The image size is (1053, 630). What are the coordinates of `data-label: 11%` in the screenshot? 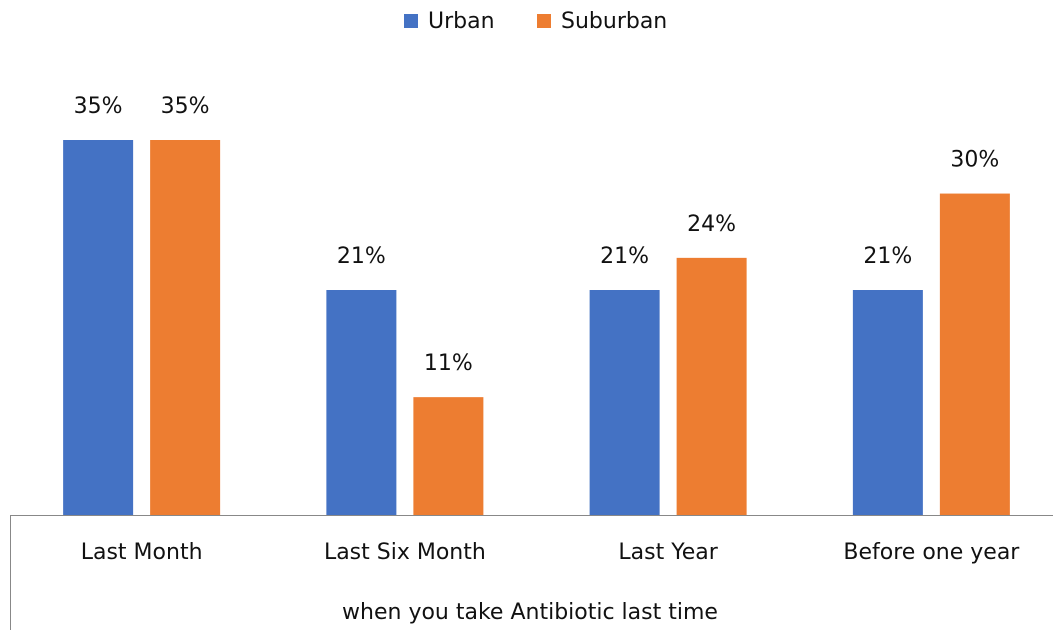 It's located at (448, 363).